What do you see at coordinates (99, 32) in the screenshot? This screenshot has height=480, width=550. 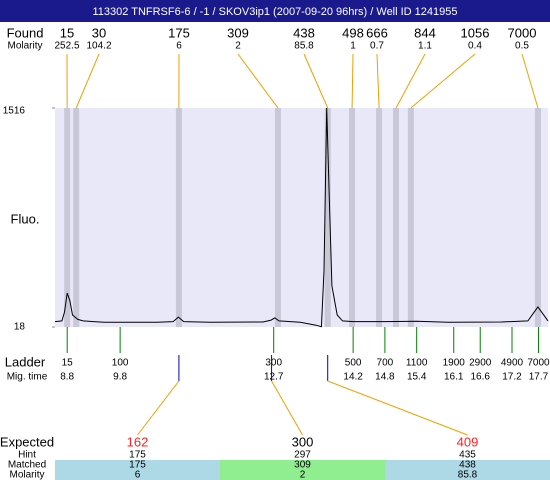 I see `found-size: 30` at bounding box center [99, 32].